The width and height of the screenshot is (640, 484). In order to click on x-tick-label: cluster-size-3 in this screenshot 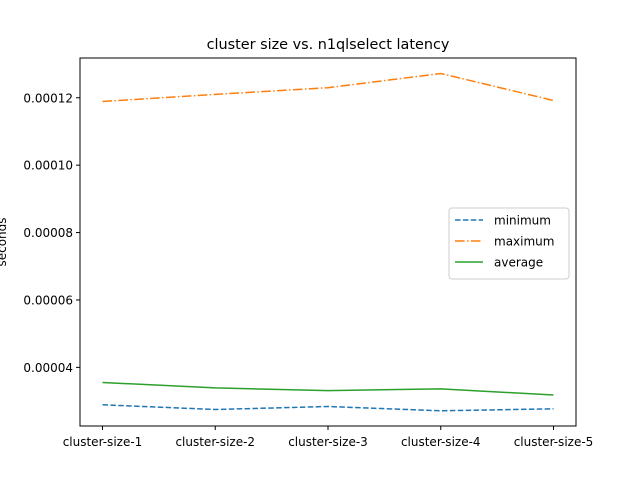, I will do `click(328, 442)`.